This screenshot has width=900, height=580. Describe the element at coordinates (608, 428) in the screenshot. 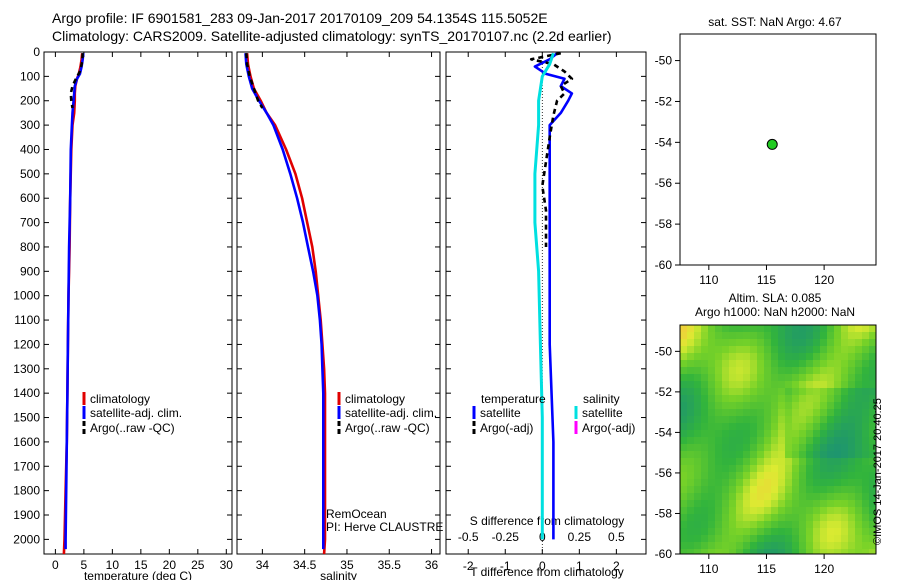

I see `difference-legend-s-argo-label: Argo(-adj)` at that location.